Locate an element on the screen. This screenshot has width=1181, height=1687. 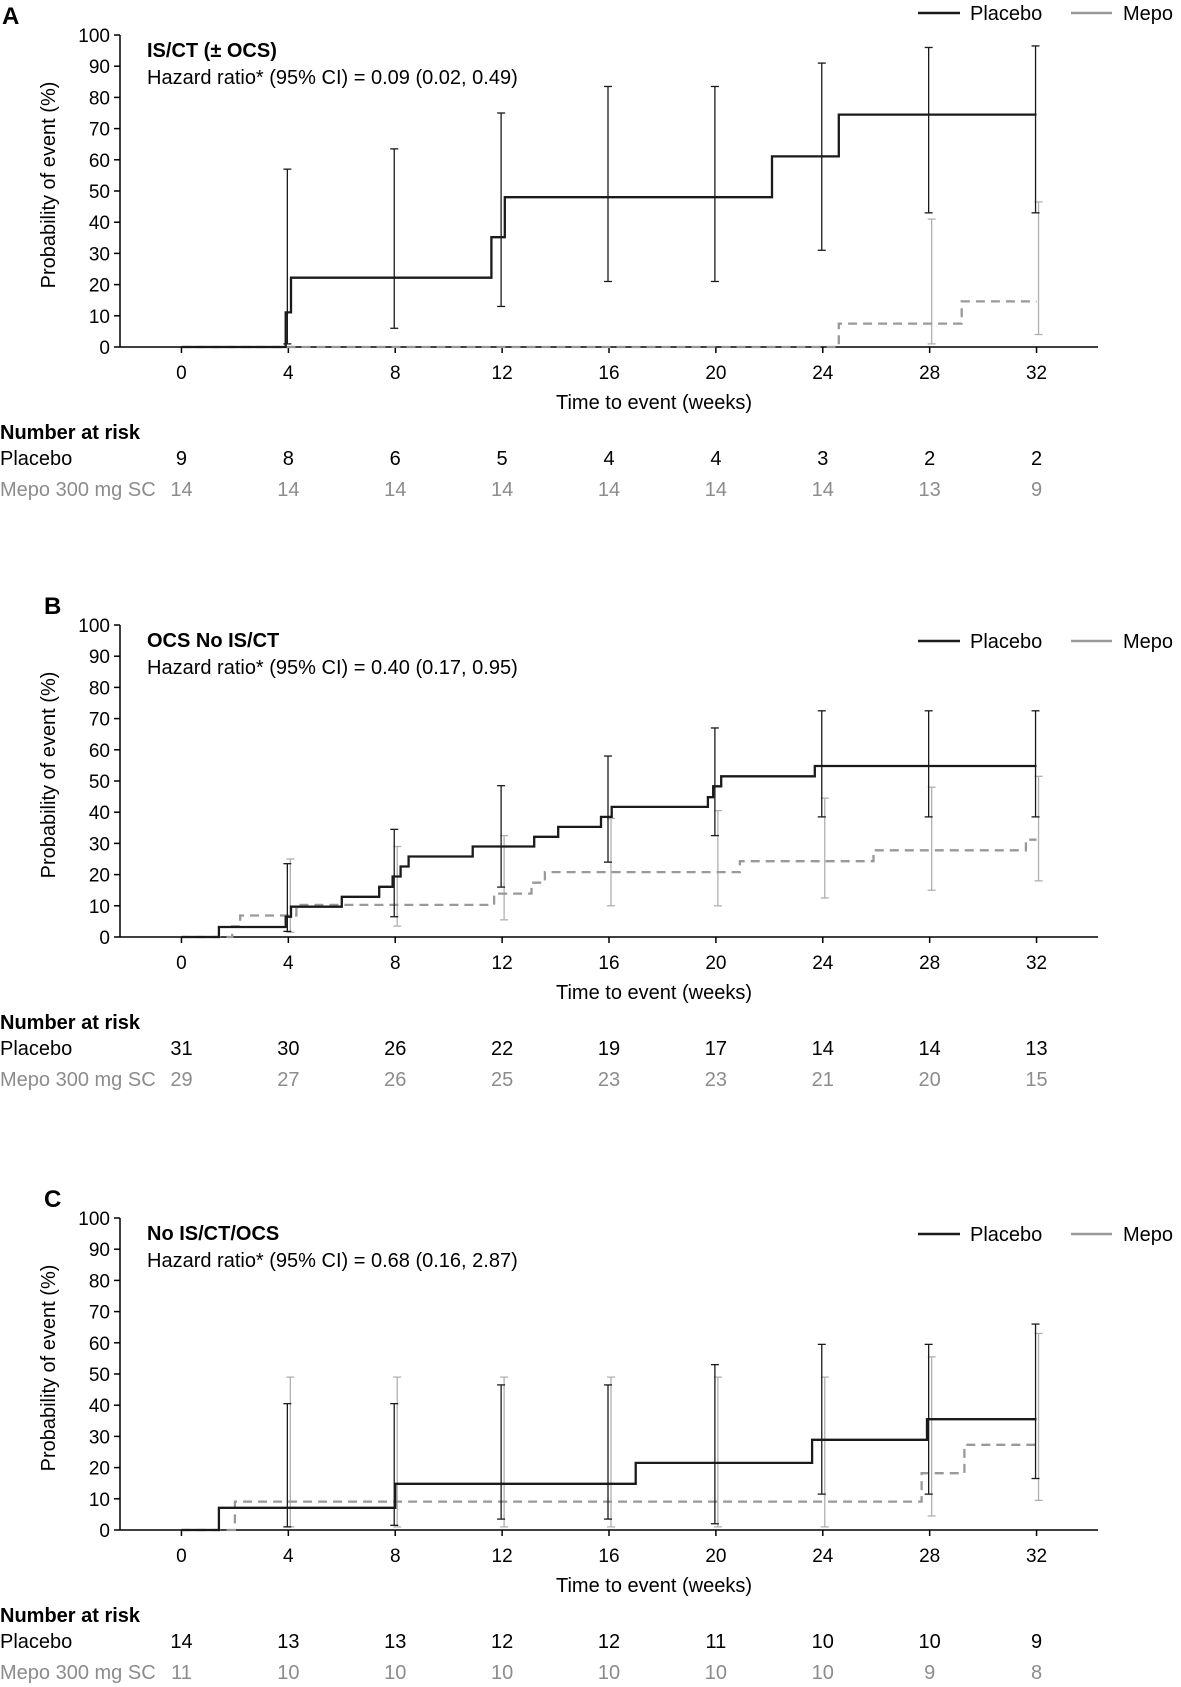
risk-value-placebo: 22 is located at coordinates (502, 1049).